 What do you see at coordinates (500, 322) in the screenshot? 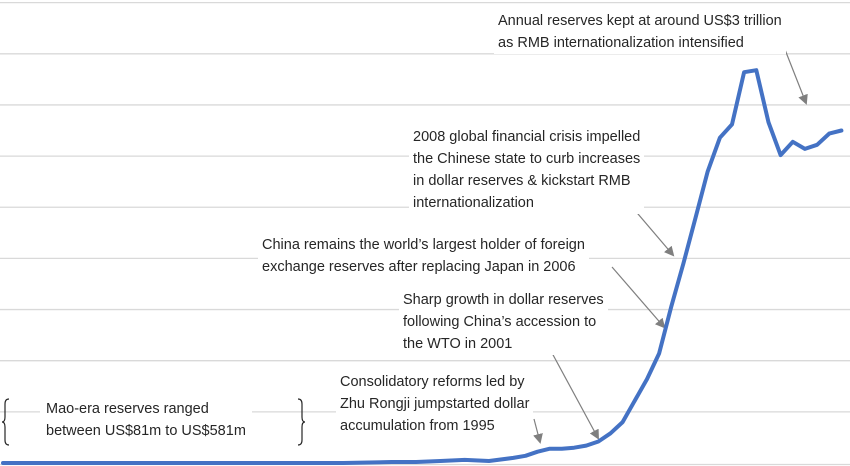
I see `annotation-line: following China’s accession to` at bounding box center [500, 322].